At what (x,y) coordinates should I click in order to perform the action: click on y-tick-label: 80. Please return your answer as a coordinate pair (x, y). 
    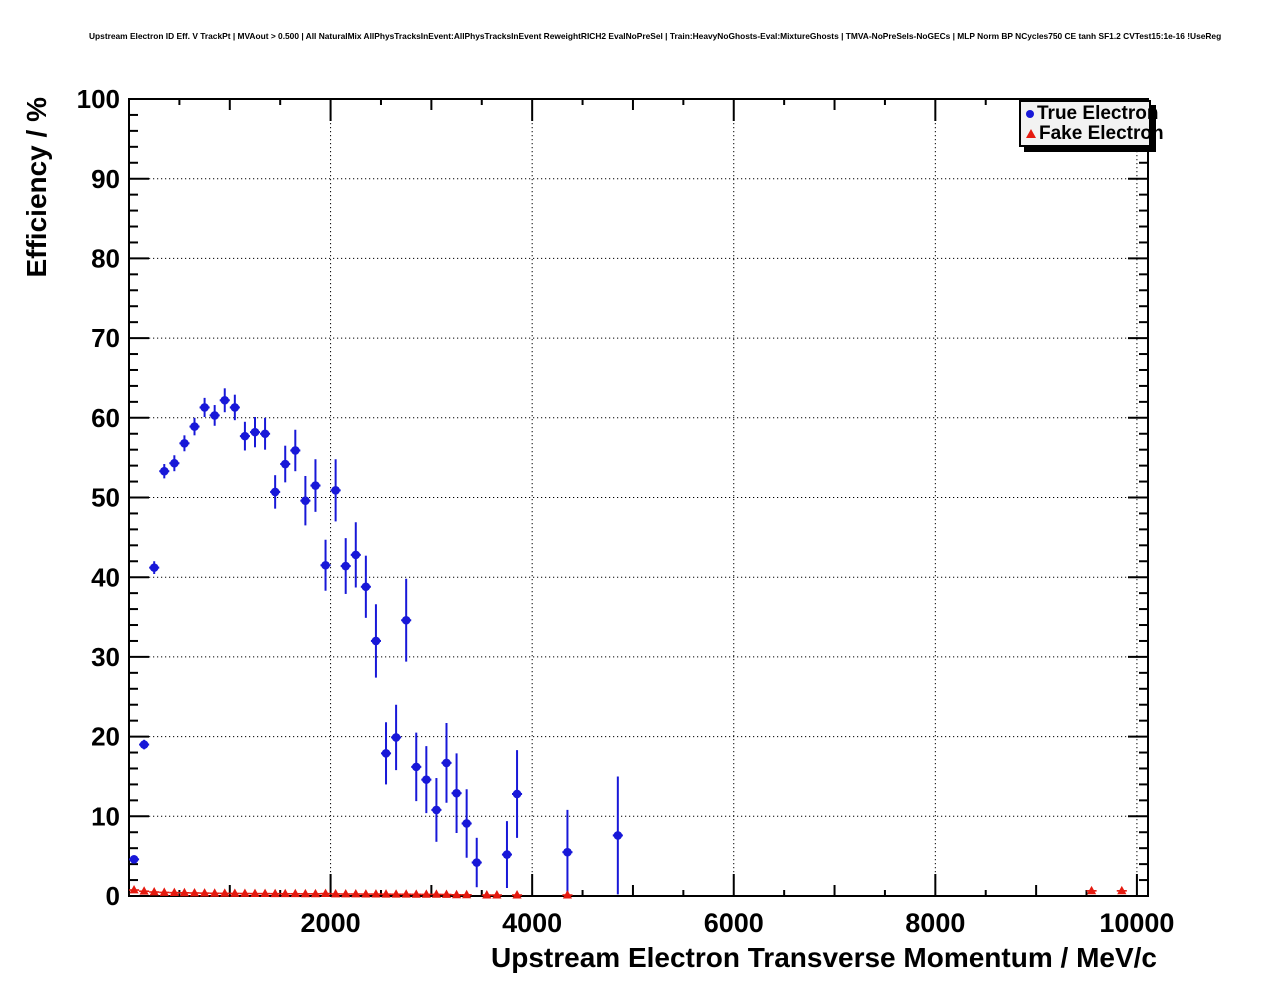
    Looking at the image, I should click on (105, 259).